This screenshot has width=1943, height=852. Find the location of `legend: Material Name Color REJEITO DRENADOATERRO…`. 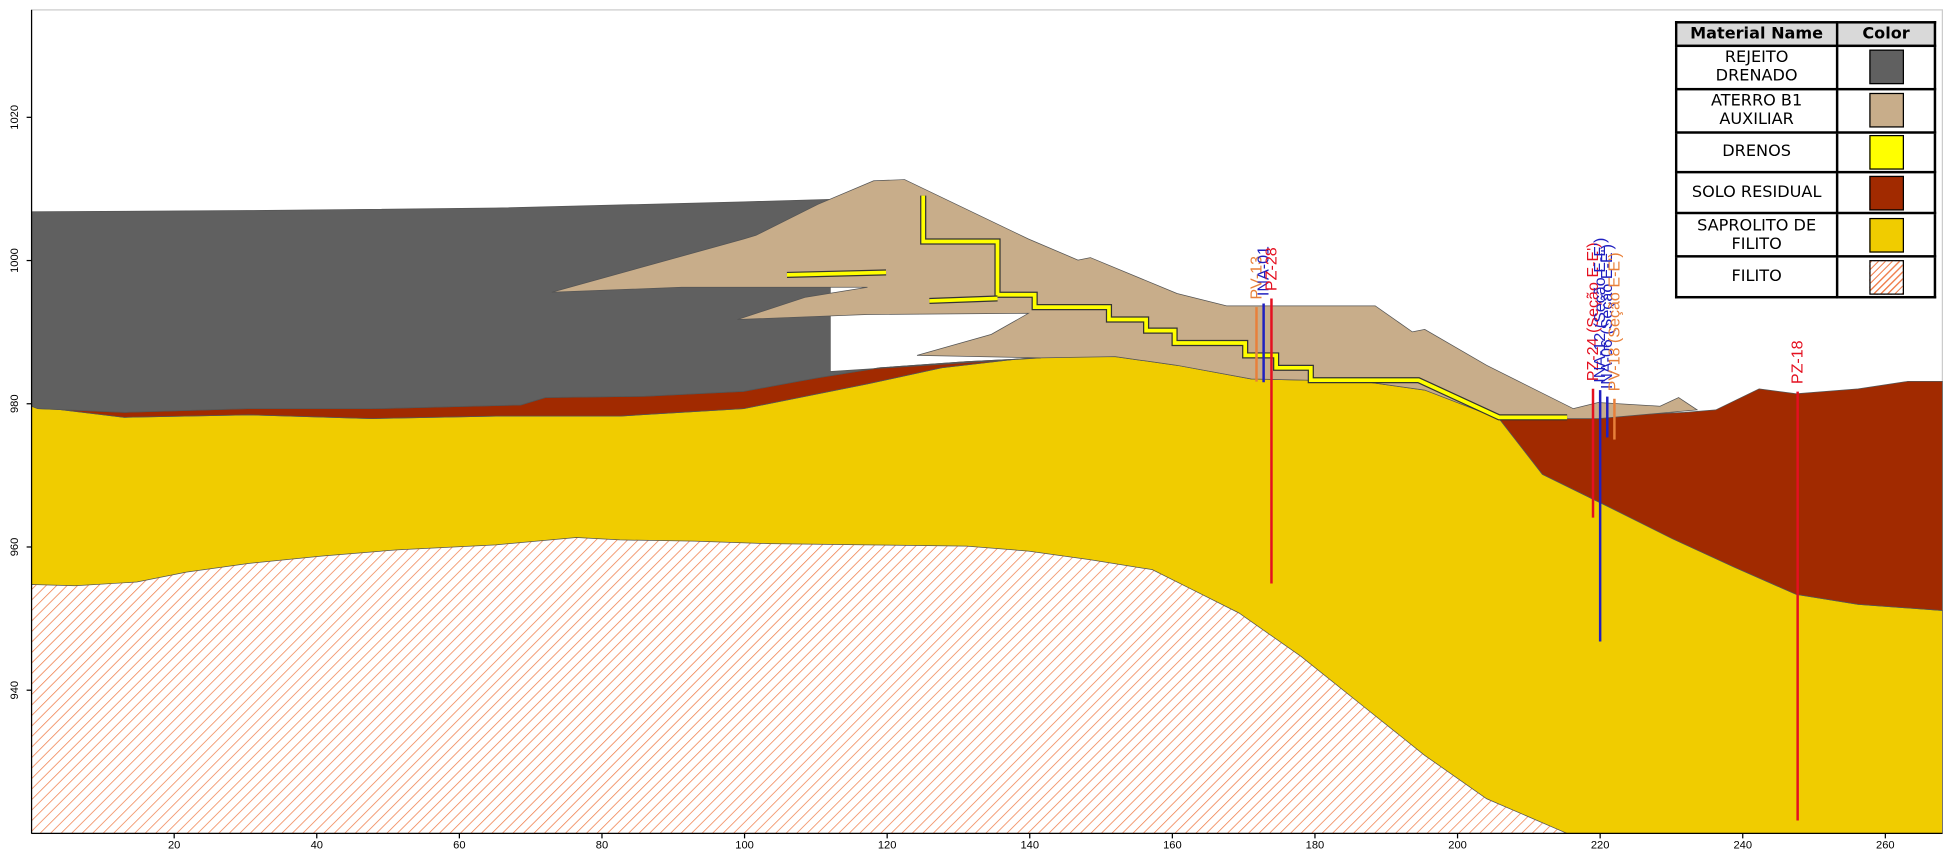

legend: Material Name Color REJEITO DRENADOATERRO… is located at coordinates (1805, 160).